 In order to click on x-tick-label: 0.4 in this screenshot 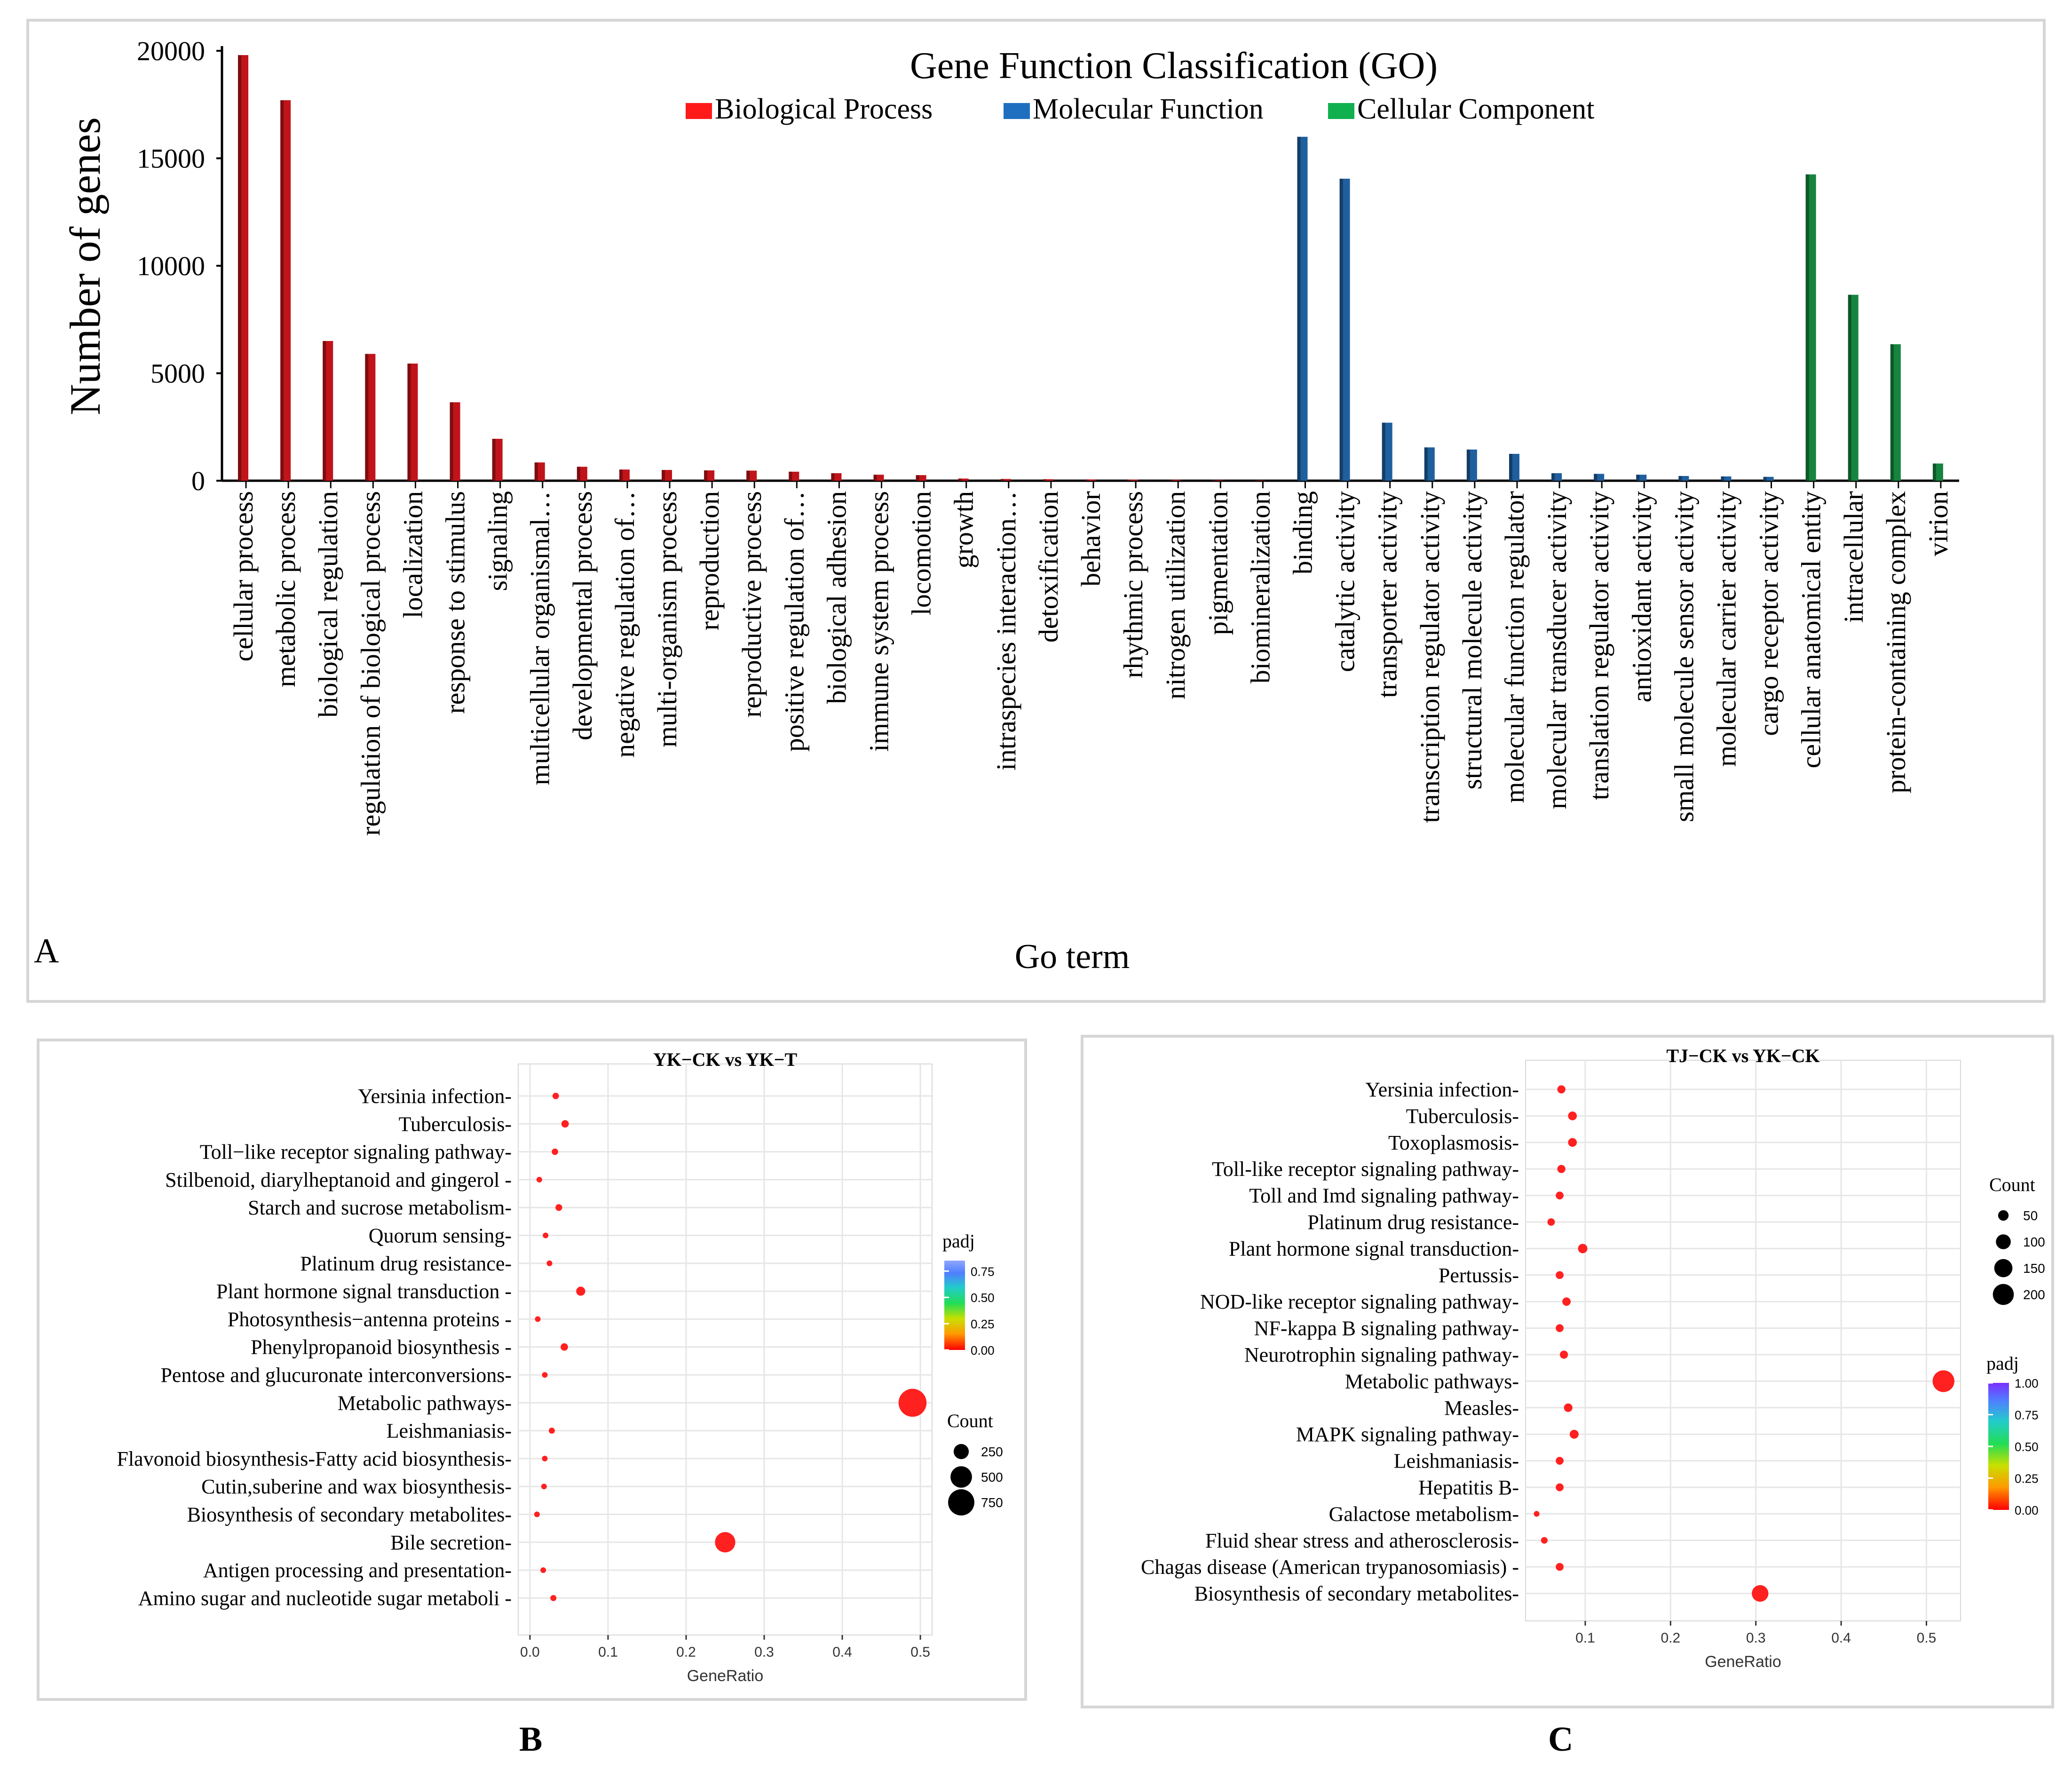, I will do `click(842, 1652)`.